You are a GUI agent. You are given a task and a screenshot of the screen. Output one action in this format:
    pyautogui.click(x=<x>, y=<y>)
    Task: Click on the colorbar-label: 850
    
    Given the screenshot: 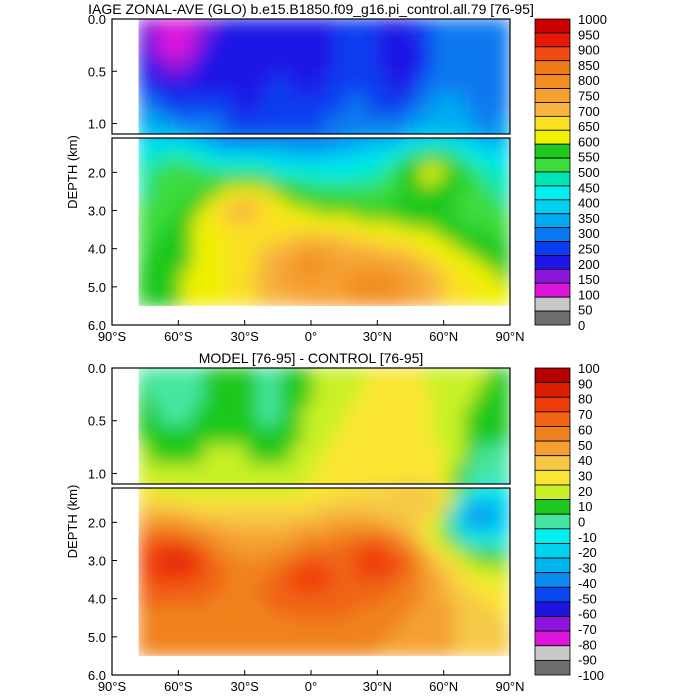 What is the action you would take?
    pyautogui.click(x=589, y=65)
    